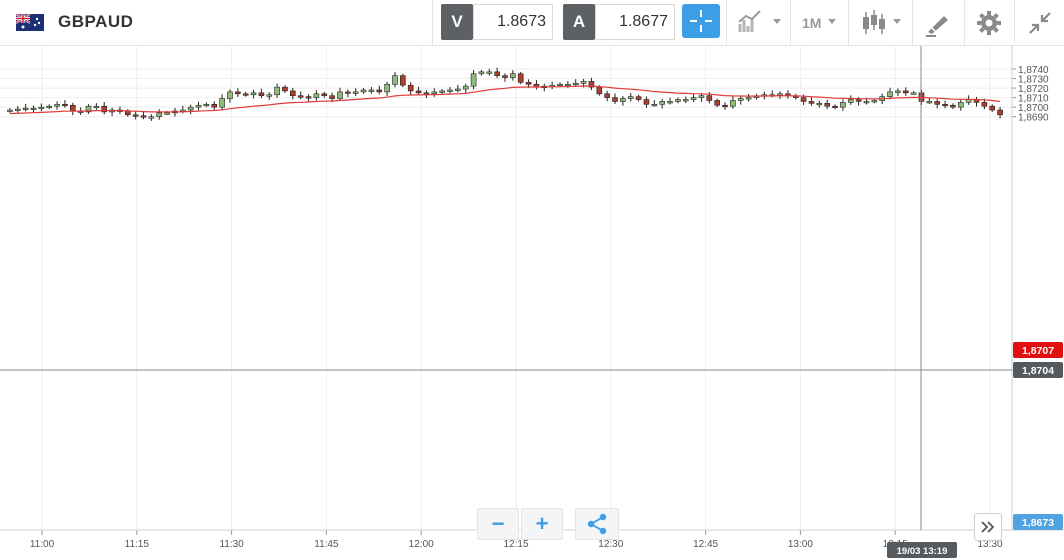 This screenshot has width=1064, height=560. What do you see at coordinates (137, 544) in the screenshot?
I see `x-tick-label: 11:15` at bounding box center [137, 544].